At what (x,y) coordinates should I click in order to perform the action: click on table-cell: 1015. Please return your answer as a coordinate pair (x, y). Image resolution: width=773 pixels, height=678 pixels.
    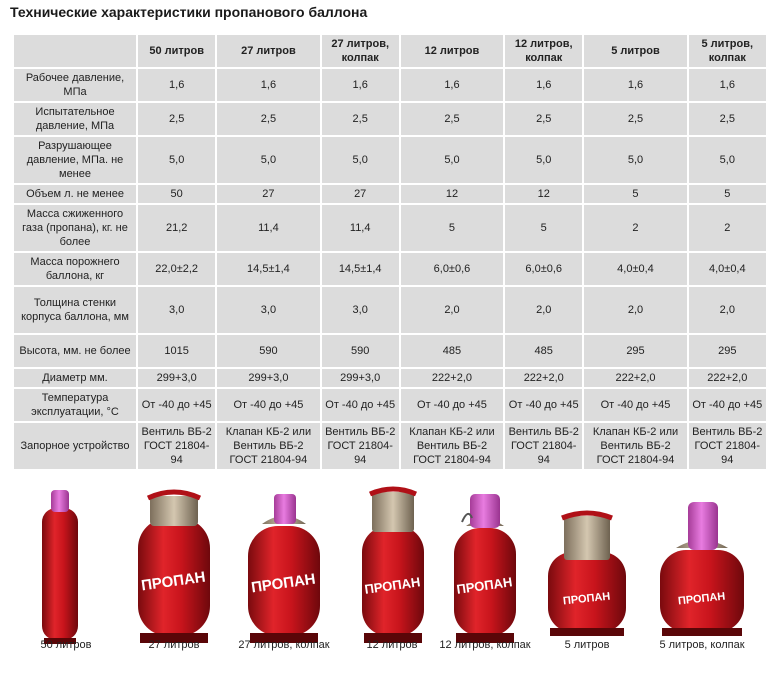
    Looking at the image, I should click on (177, 351).